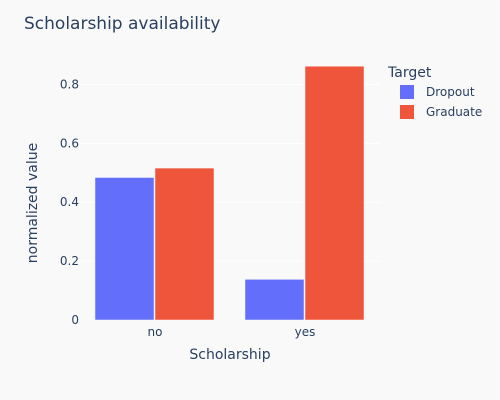 The width and height of the screenshot is (500, 400). What do you see at coordinates (441, 102) in the screenshot?
I see `legend-items: Dropout Graduate` at bounding box center [441, 102].